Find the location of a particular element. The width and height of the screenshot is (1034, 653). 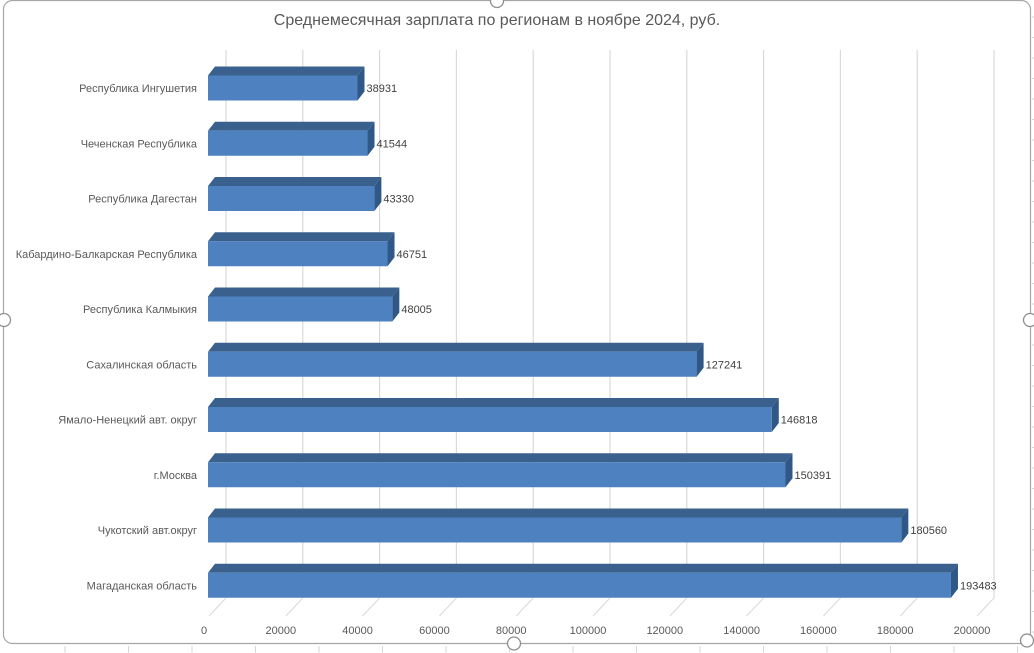

category-label: Сахалинская область is located at coordinates (141, 365).